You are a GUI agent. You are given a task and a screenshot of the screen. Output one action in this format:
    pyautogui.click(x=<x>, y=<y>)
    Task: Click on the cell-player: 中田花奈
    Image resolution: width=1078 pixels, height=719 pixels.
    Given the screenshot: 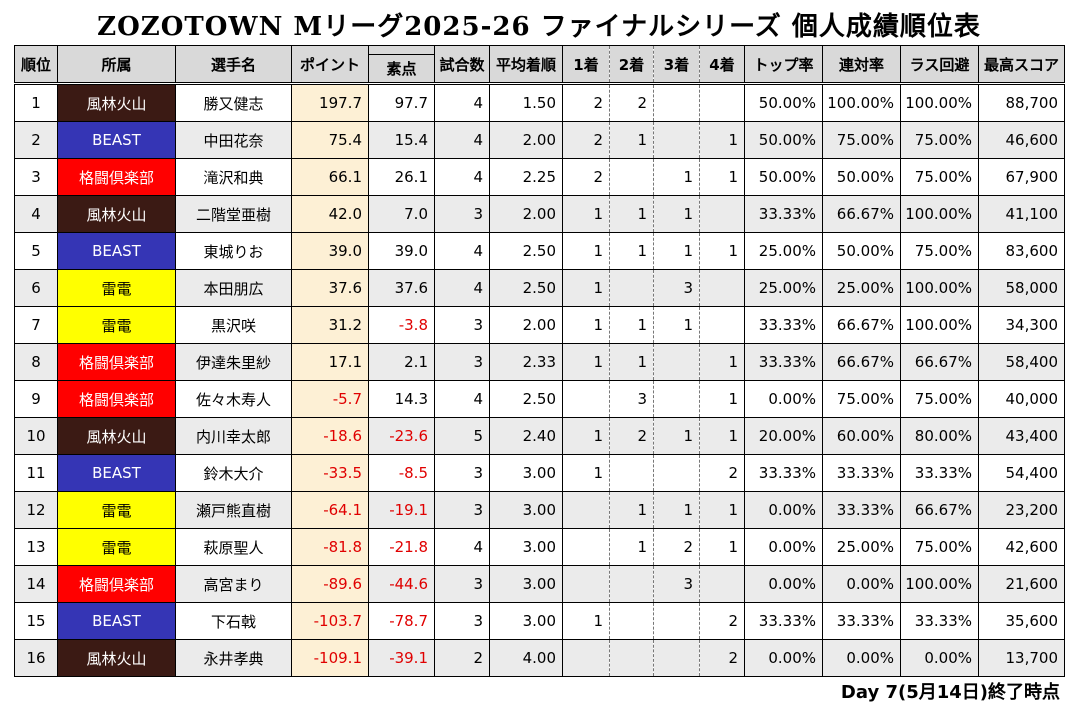 What is the action you would take?
    pyautogui.click(x=233, y=140)
    